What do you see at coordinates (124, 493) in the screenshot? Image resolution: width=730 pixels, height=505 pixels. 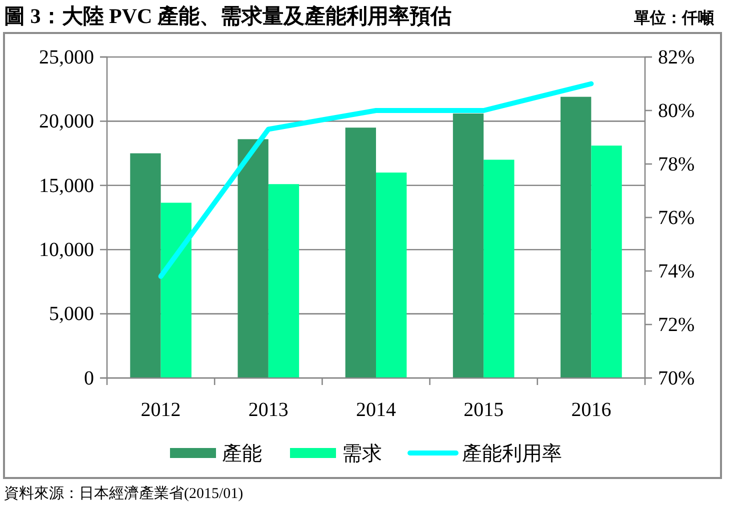 I see `source-note: 資料來源：日本經濟產業省(2015/01)` at bounding box center [124, 493].